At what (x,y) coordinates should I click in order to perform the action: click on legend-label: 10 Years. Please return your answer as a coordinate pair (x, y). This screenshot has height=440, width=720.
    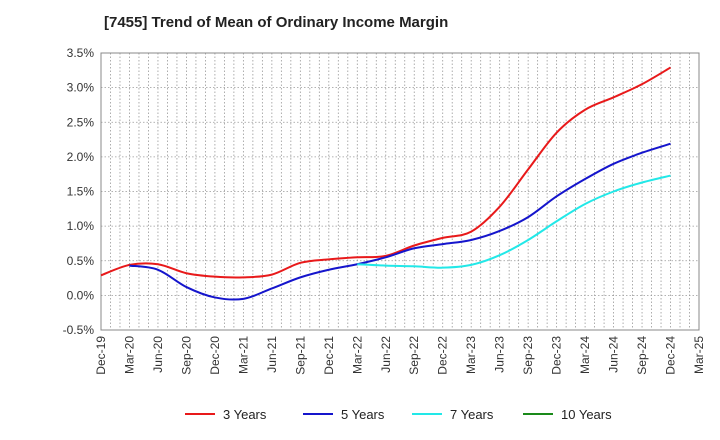
    Looking at the image, I should click on (586, 414).